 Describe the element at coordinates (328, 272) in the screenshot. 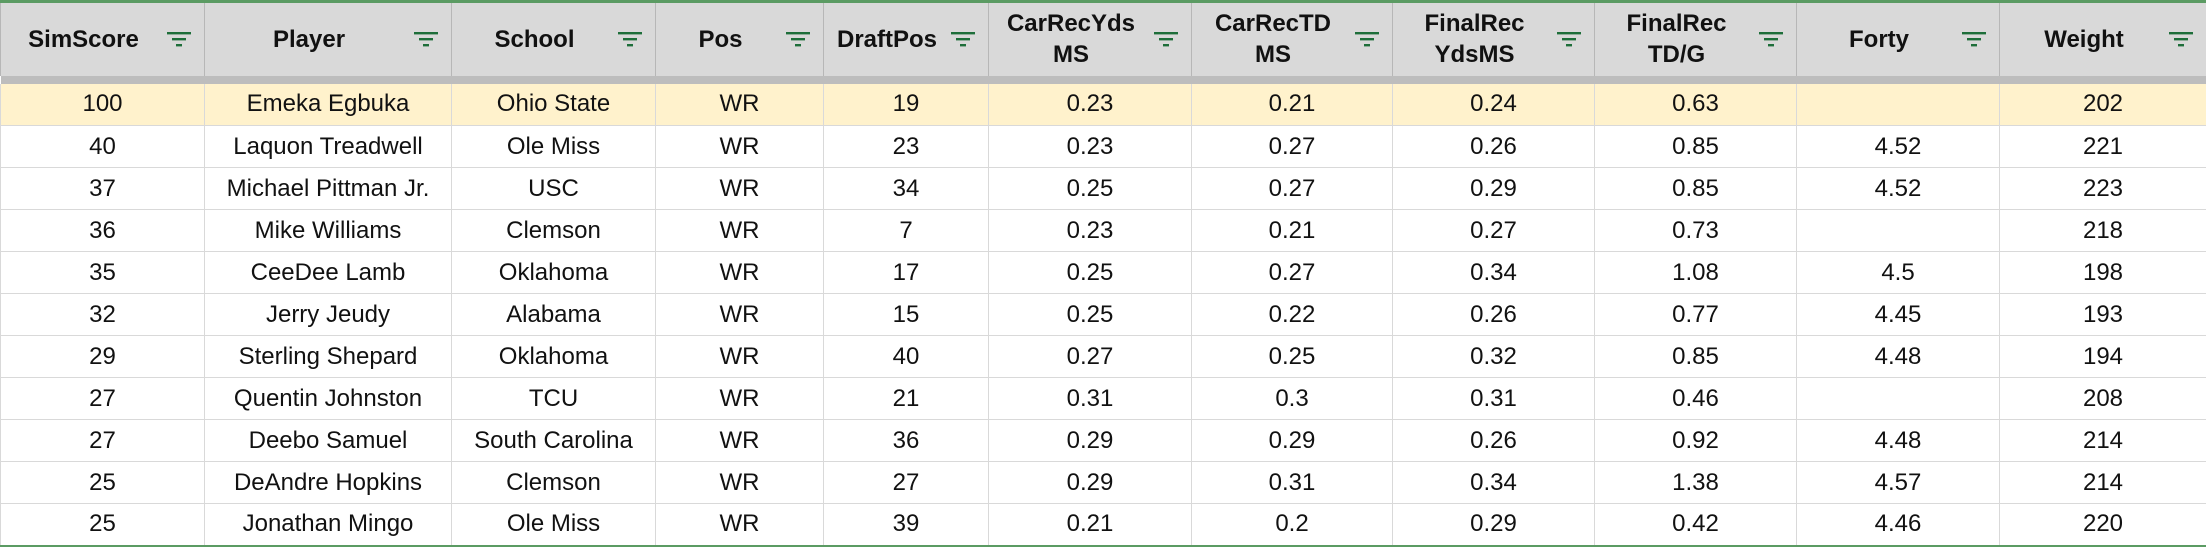

I see `table-cell: CeeDee Lamb` at that location.